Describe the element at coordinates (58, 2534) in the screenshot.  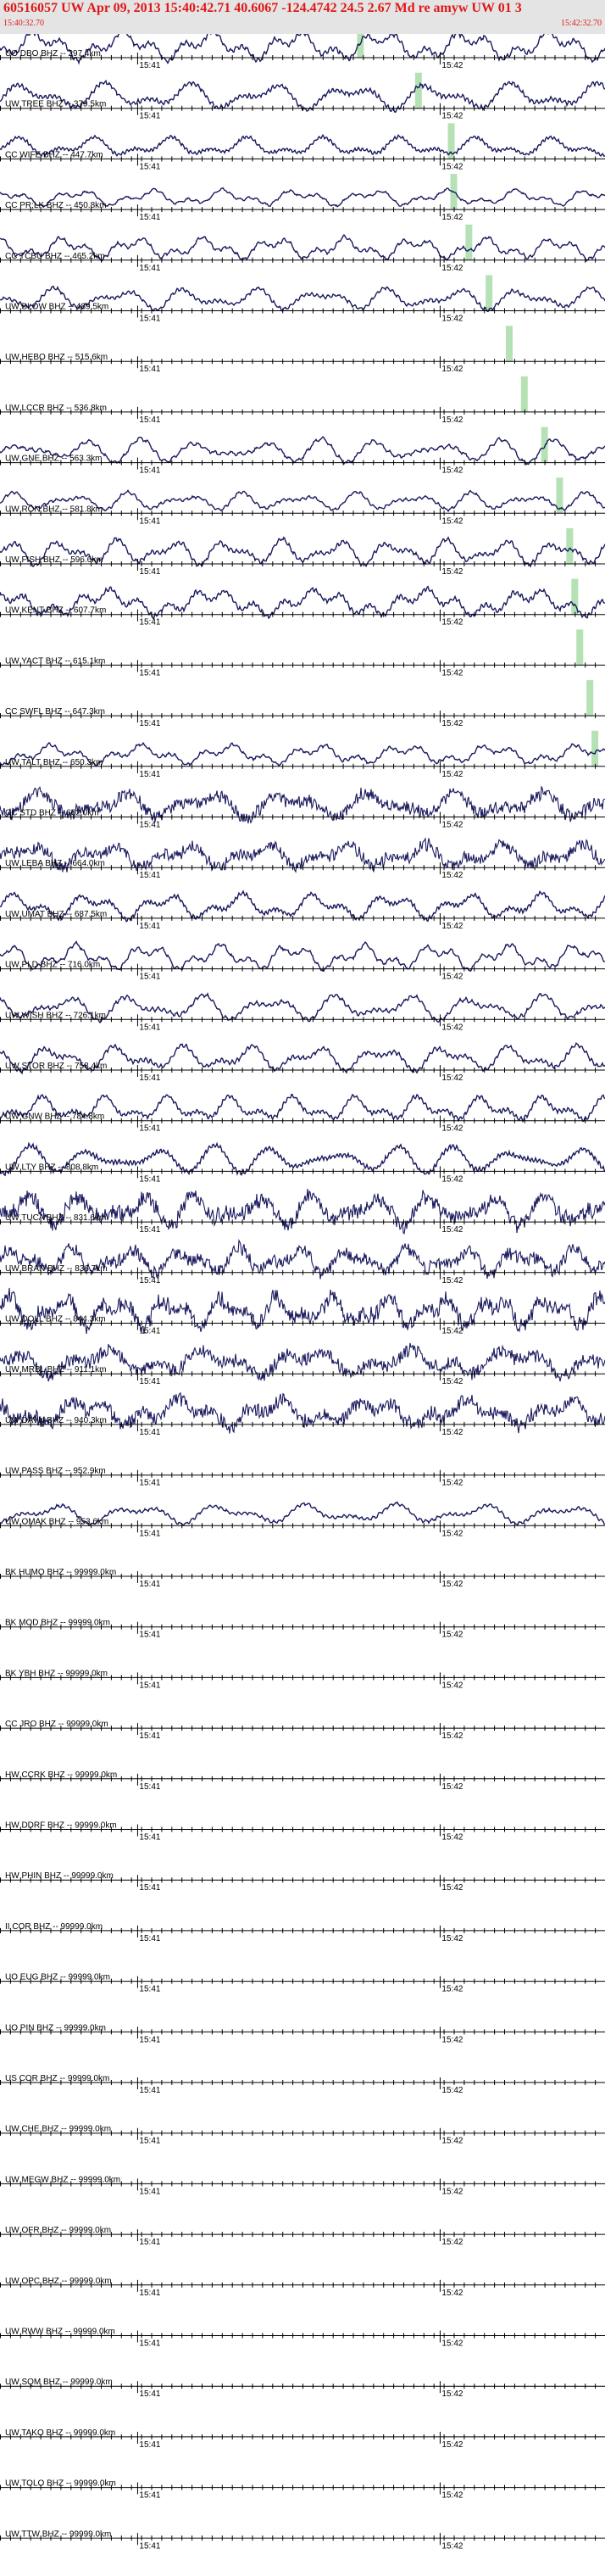
I see `station-label: UW TTW BHZ -- 99999.0km` at that location.